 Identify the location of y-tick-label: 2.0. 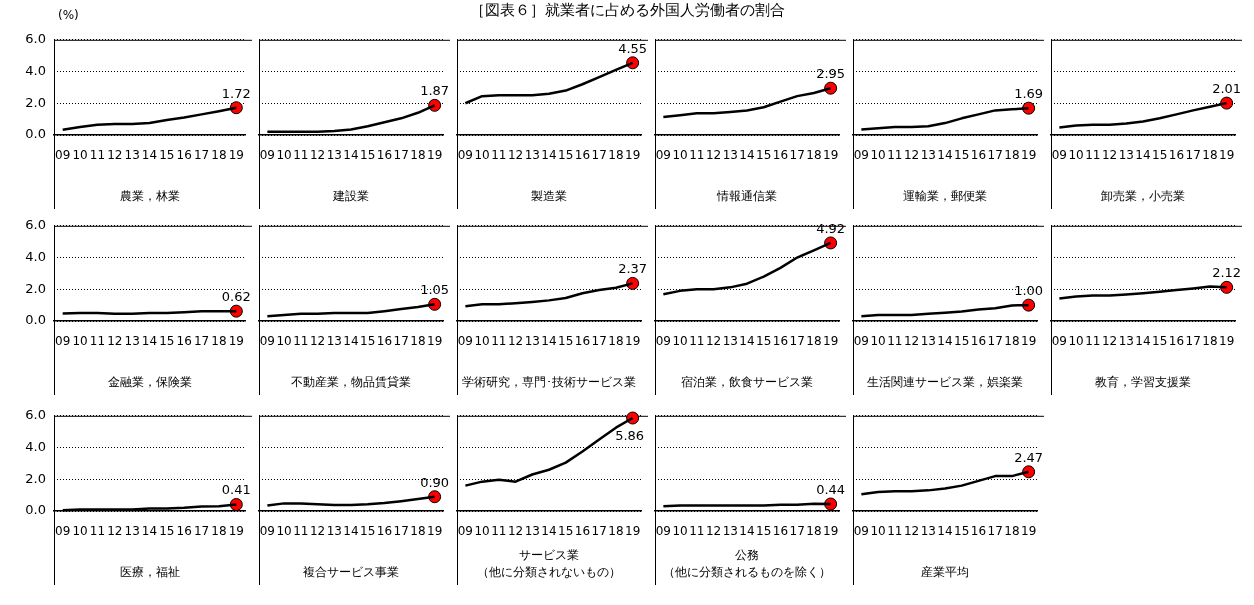
(35, 478).